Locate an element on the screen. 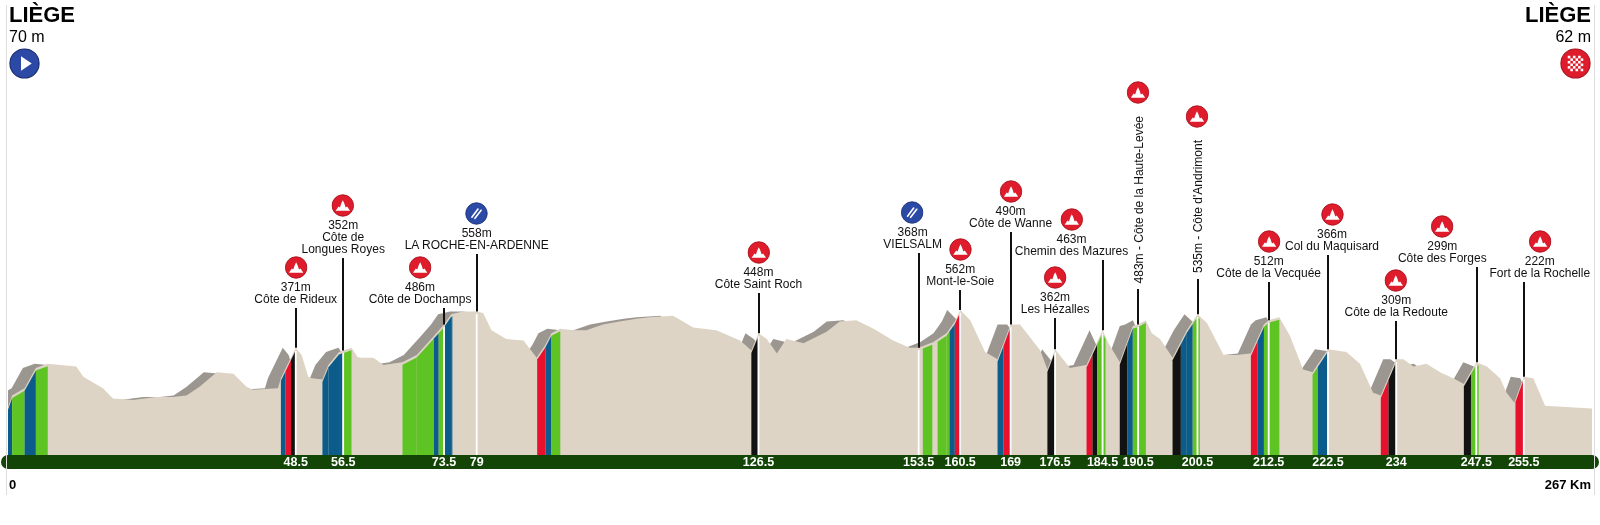 The height and width of the screenshot is (525, 1600). annotation: 366m Col du Maquisard is located at coordinates (1332, 240).